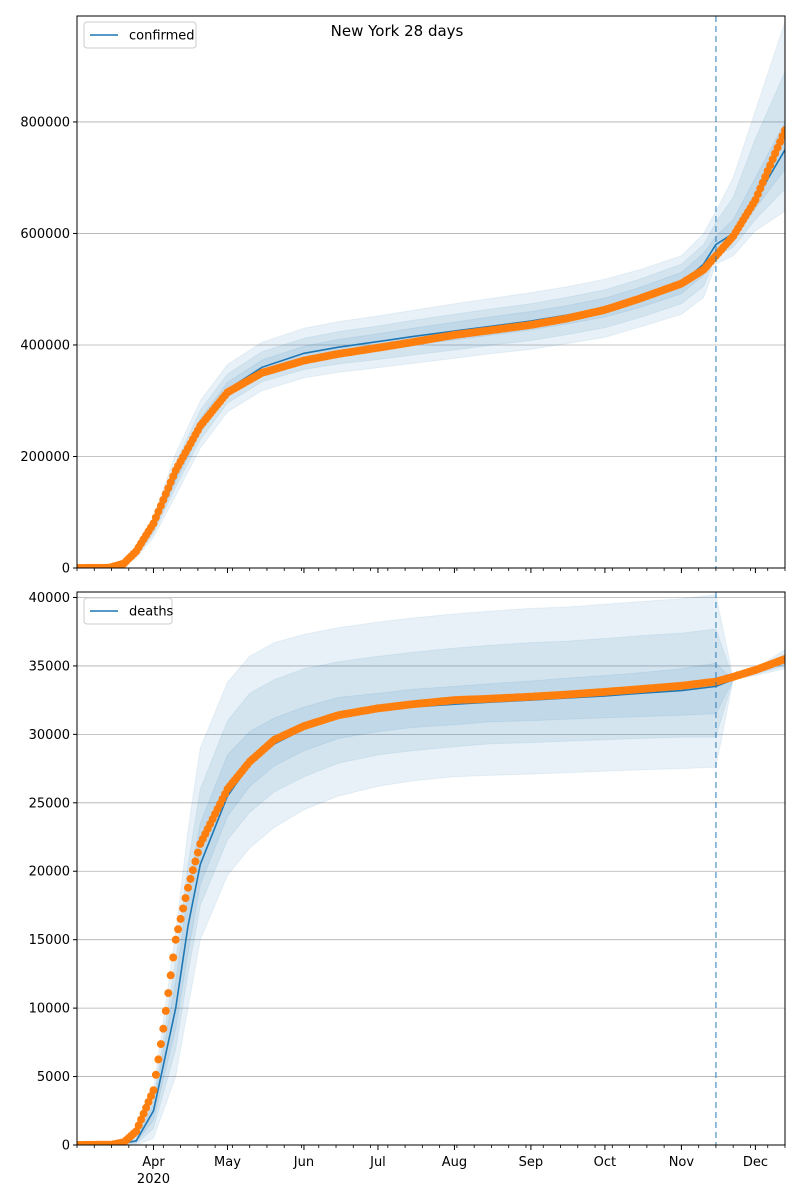 Image resolution: width=800 pixels, height=1200 pixels. I want to click on x-year-label: 2020, so click(153, 1179).